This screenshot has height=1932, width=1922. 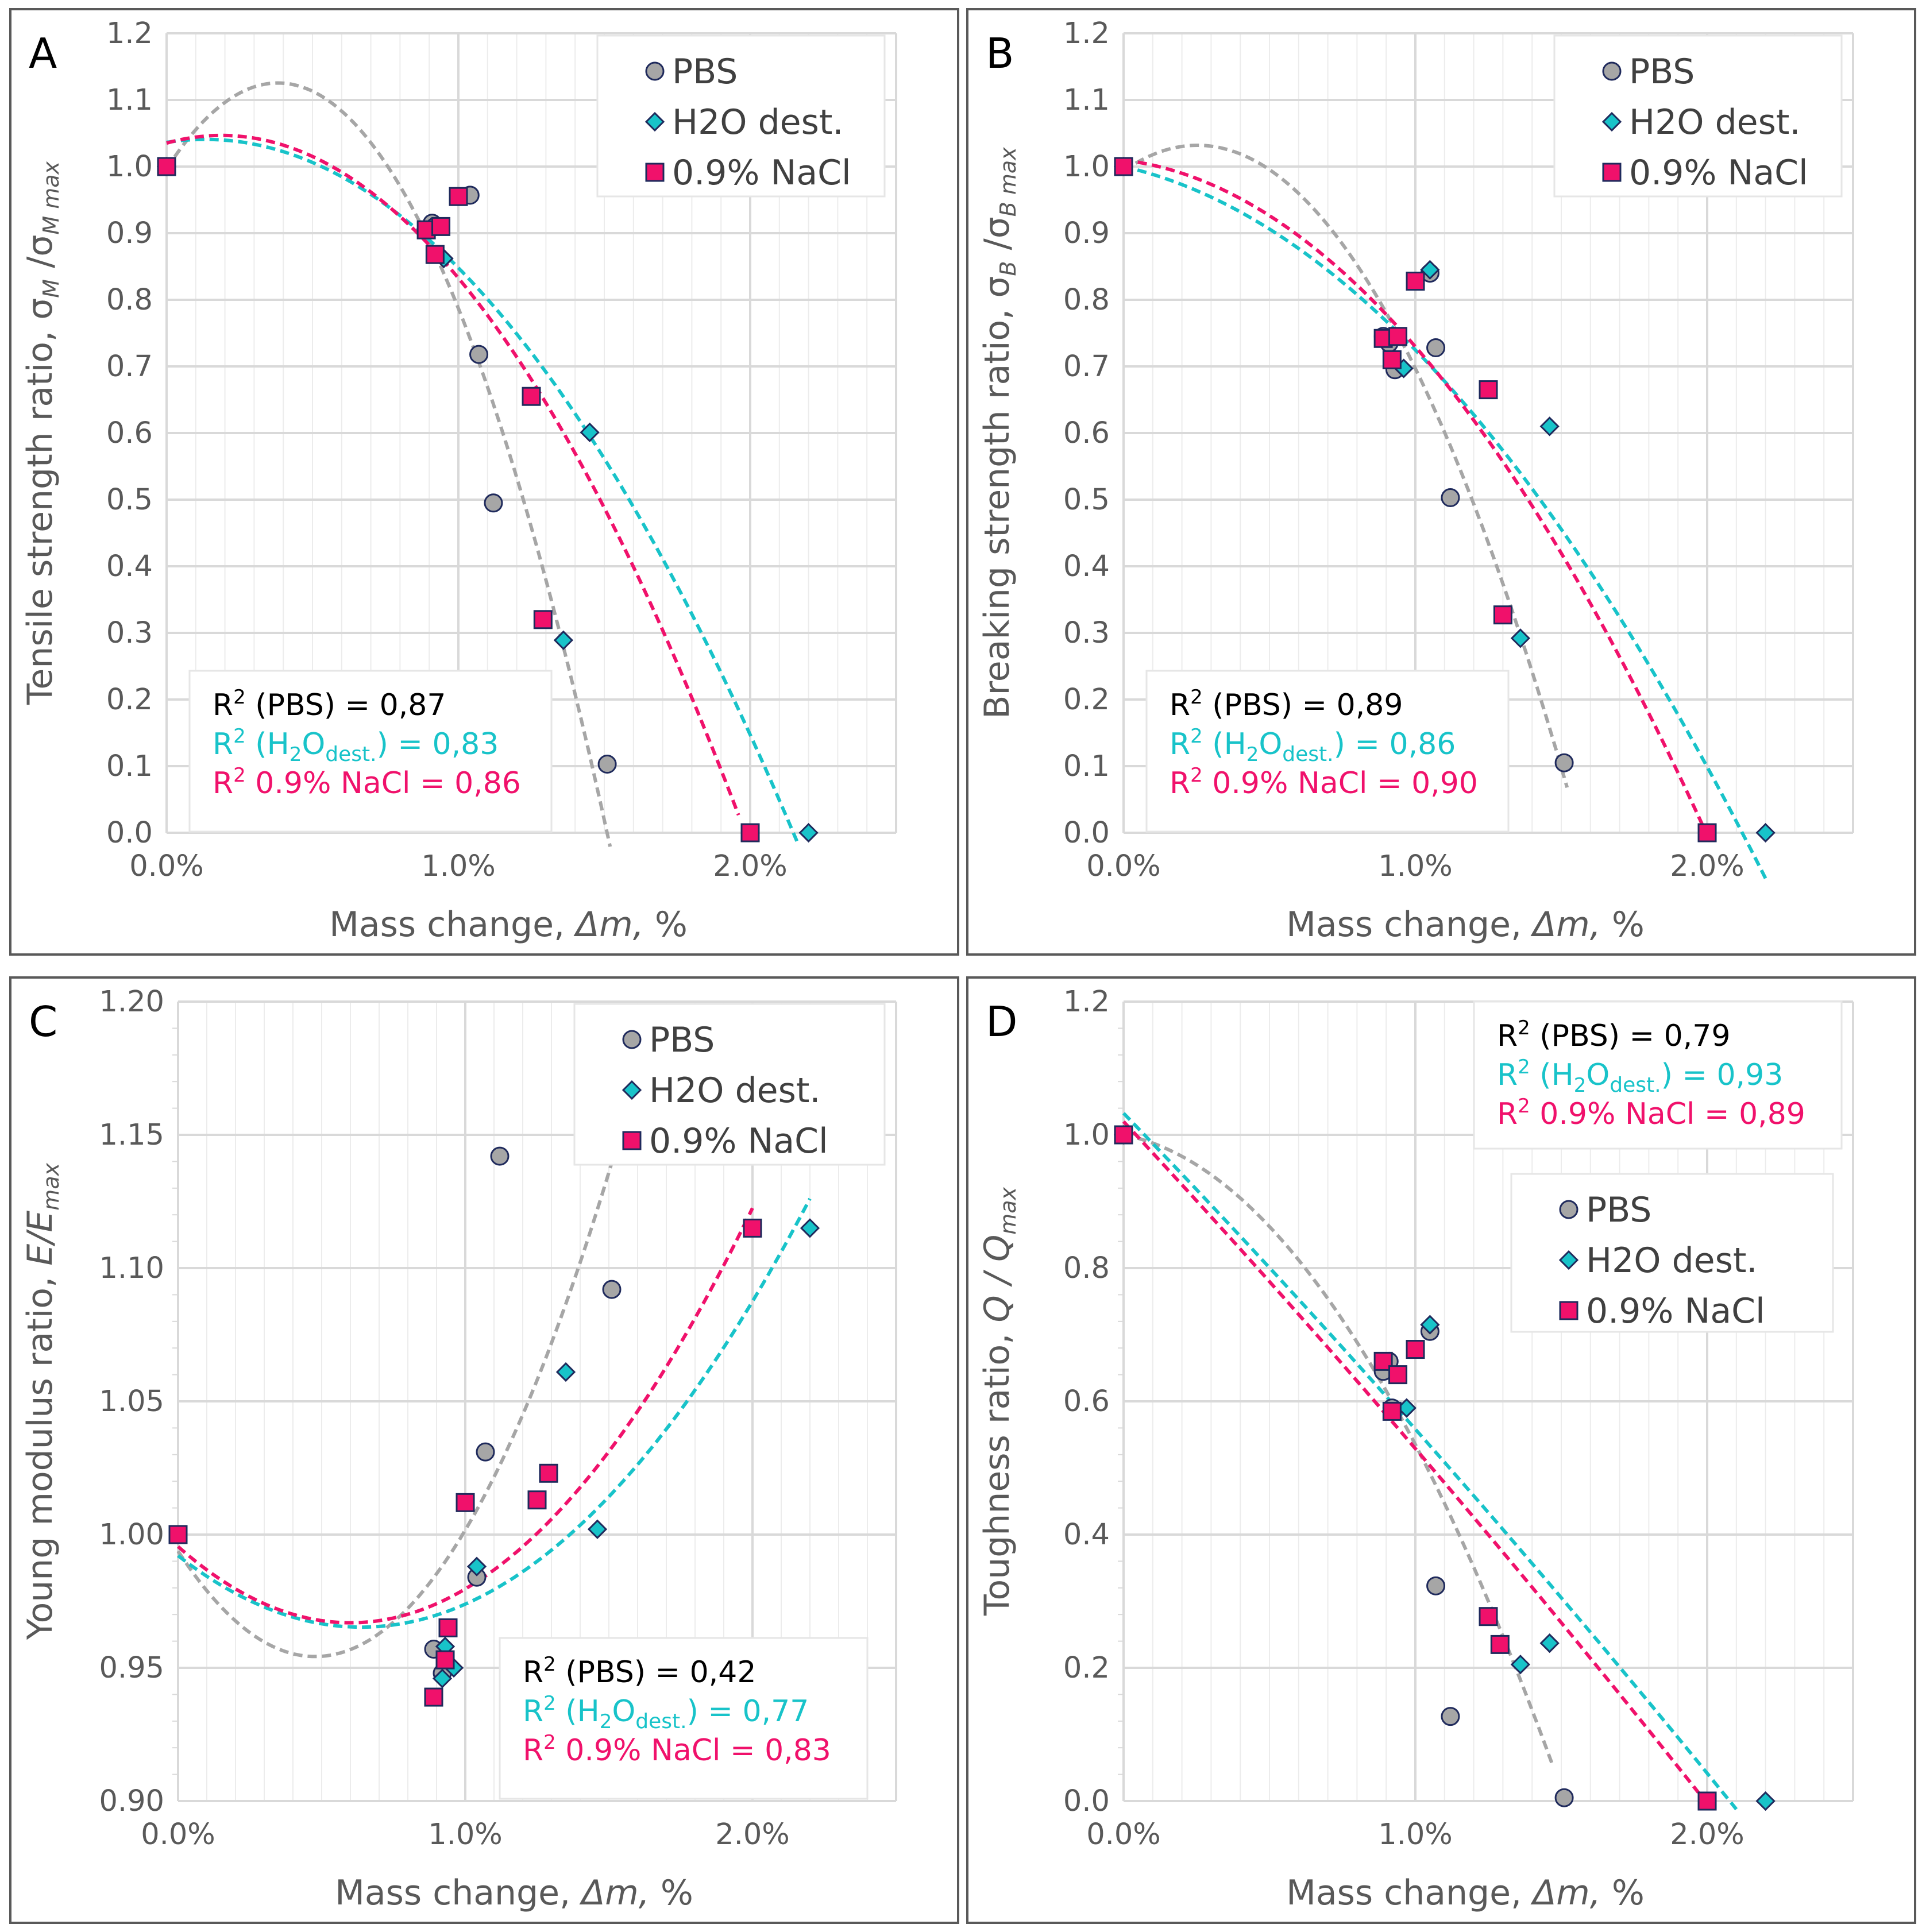 What do you see at coordinates (131, 1535) in the screenshot?
I see `y-tick-label: 1.00` at bounding box center [131, 1535].